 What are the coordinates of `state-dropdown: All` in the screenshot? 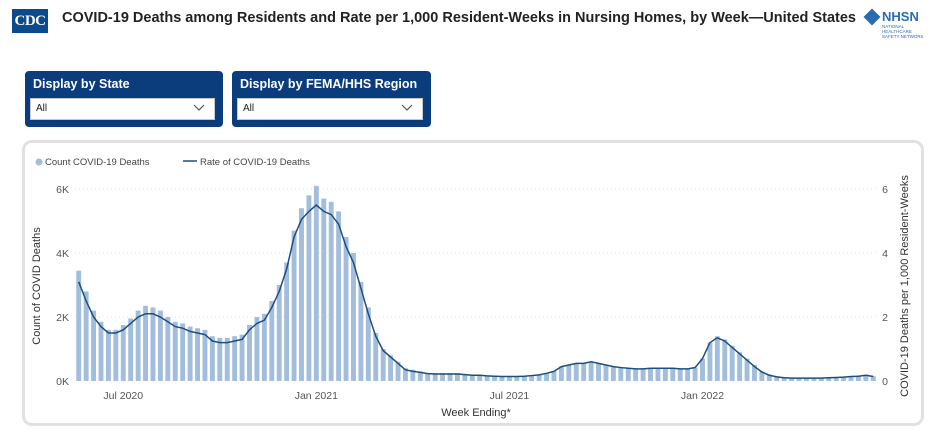 It's located at (122, 109).